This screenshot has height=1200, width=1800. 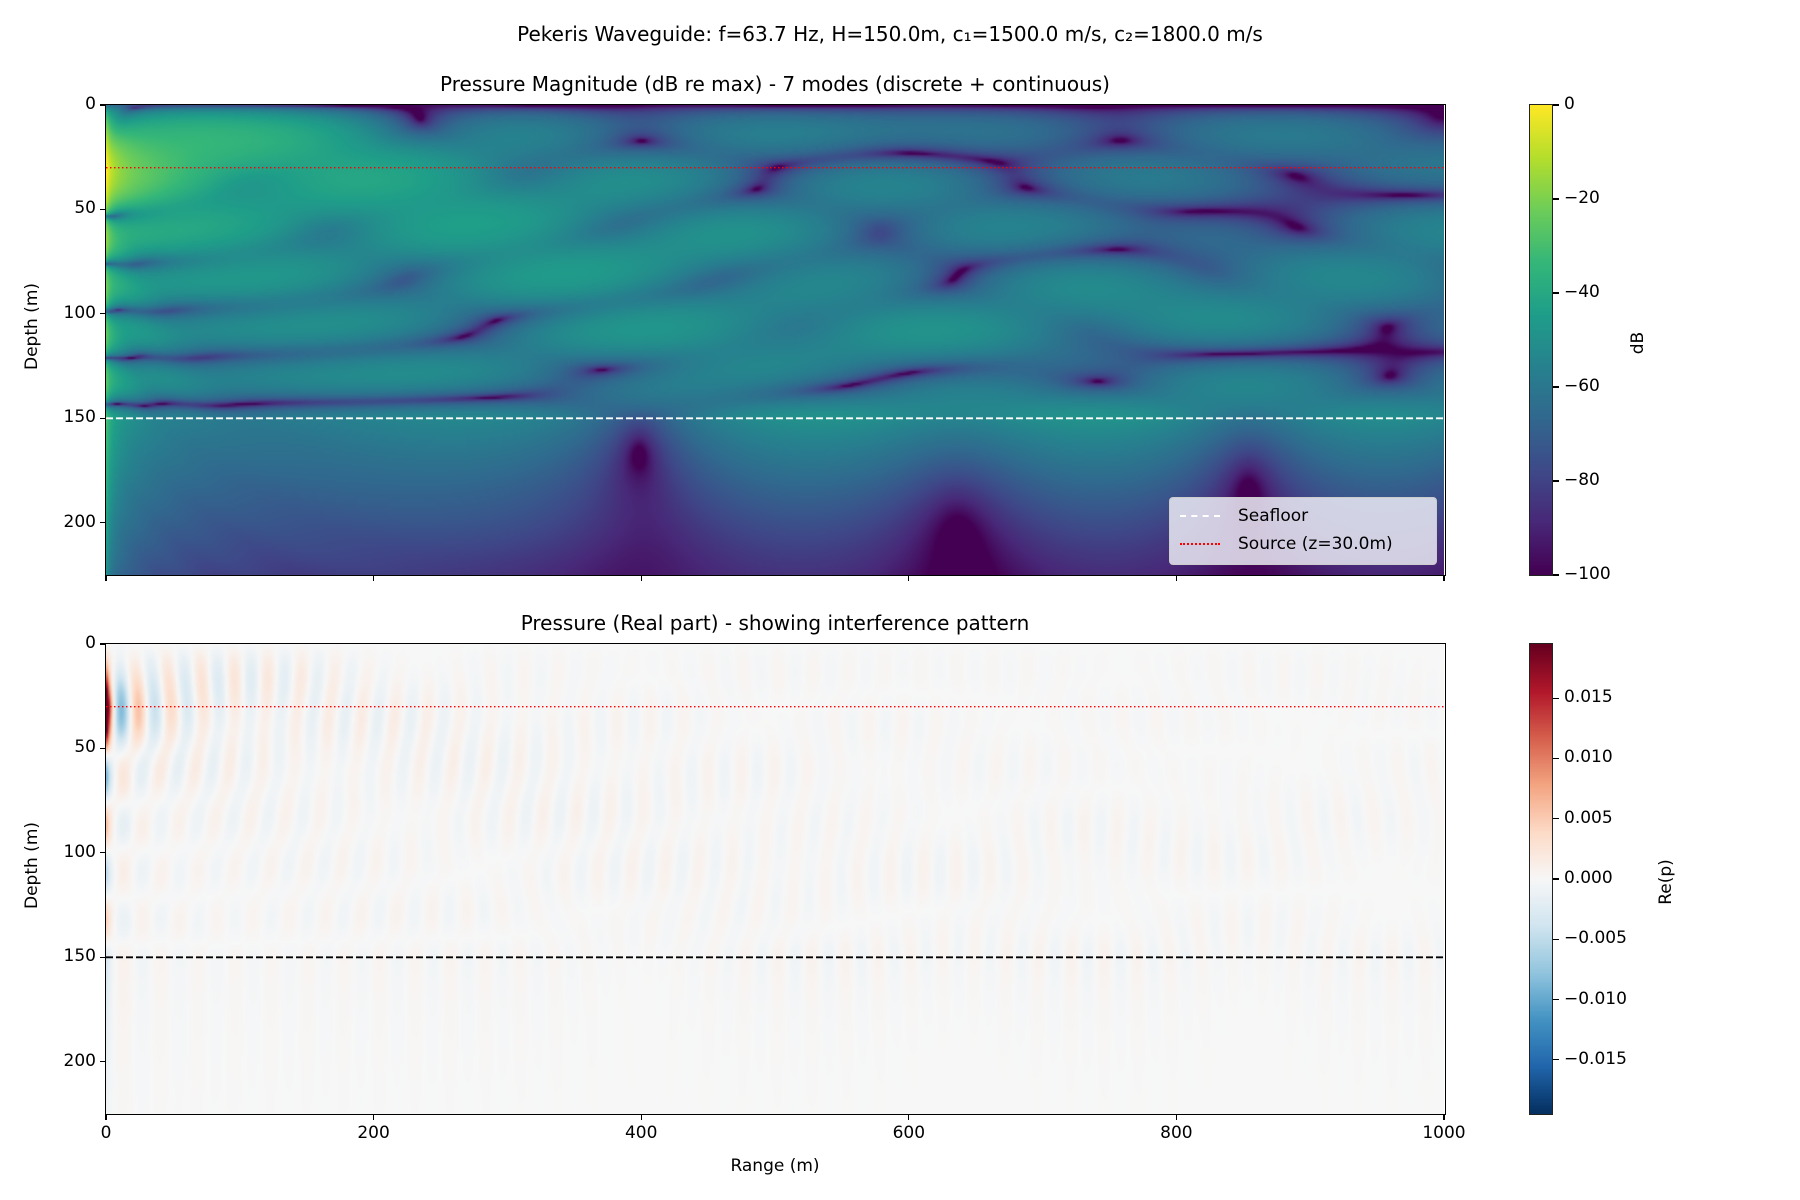 What do you see at coordinates (32, 865) in the screenshot?
I see `real-part-ylabel: Depth (m)` at bounding box center [32, 865].